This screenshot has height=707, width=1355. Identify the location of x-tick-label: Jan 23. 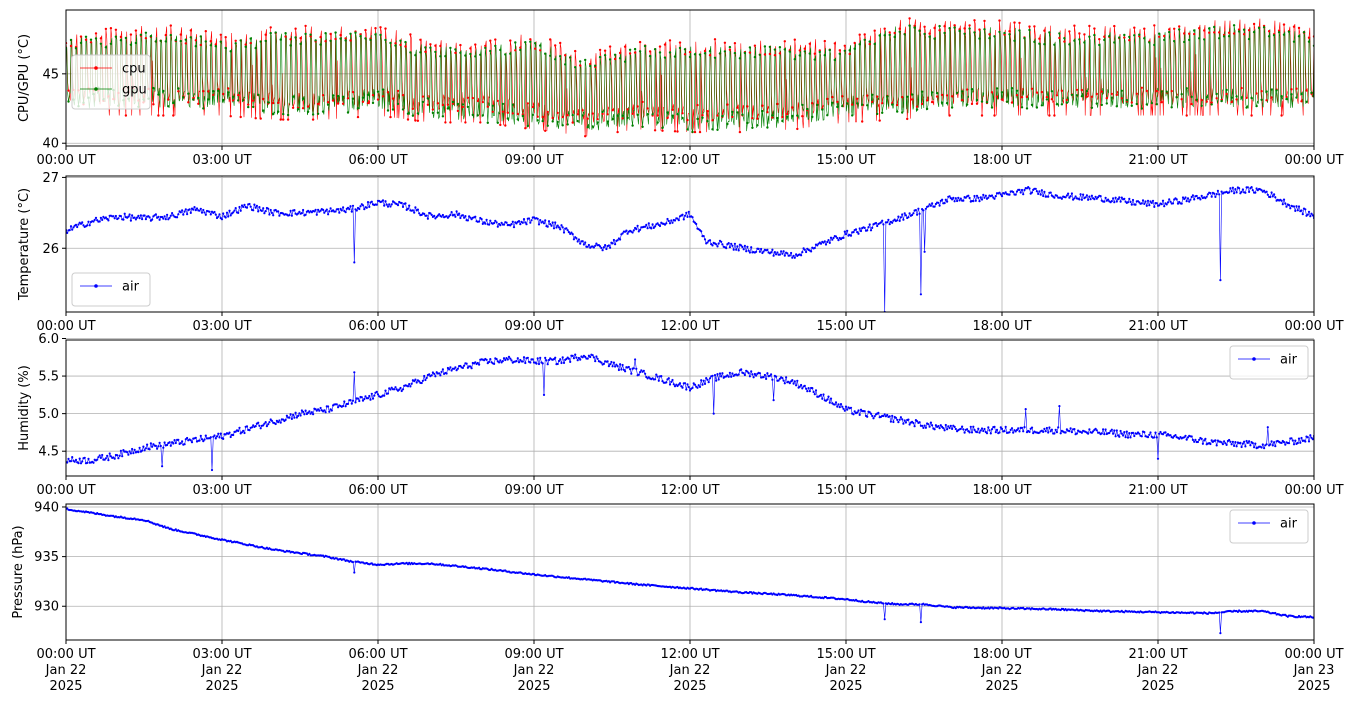
(1314, 670).